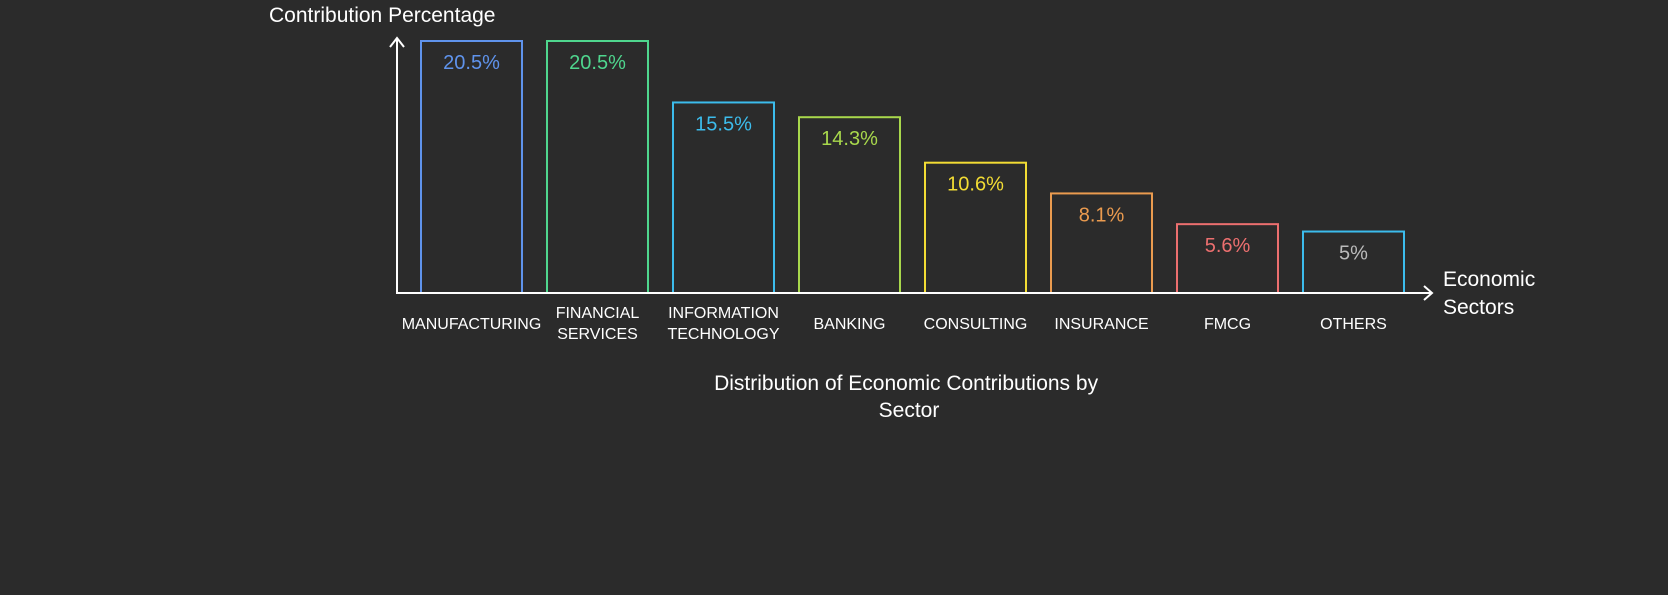  Describe the element at coordinates (1353, 254) in the screenshot. I see `data-label-7: 5%` at that location.